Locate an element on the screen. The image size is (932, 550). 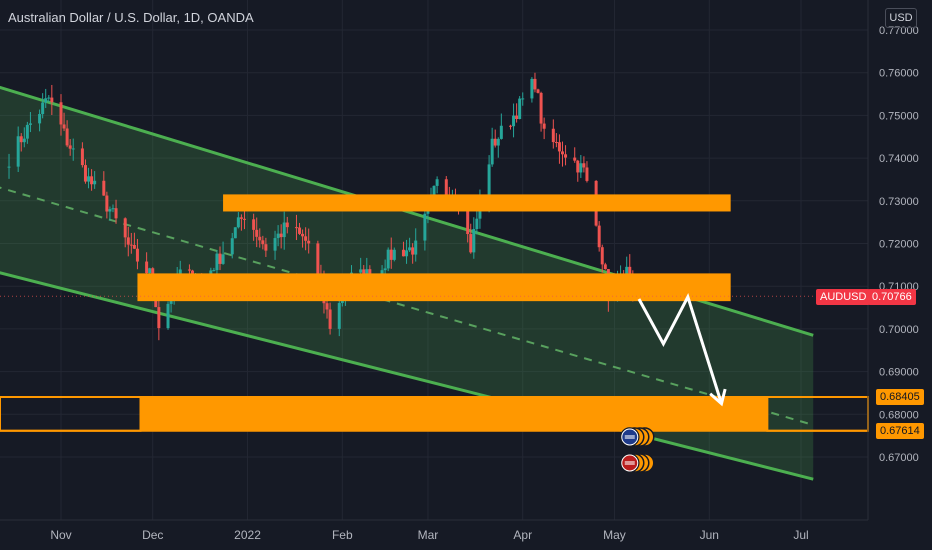
projection-arrow is located at coordinates (682, 349).